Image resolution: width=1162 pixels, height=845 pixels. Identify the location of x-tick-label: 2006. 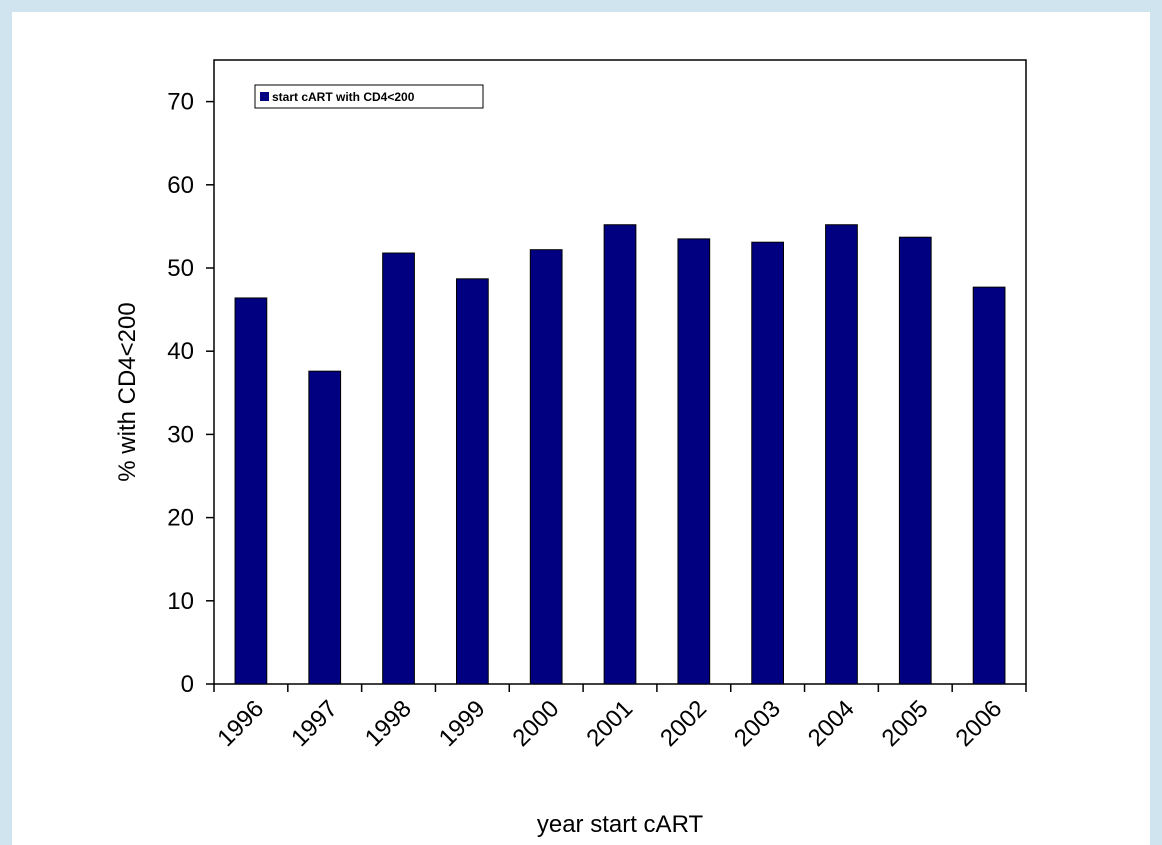
(978, 723).